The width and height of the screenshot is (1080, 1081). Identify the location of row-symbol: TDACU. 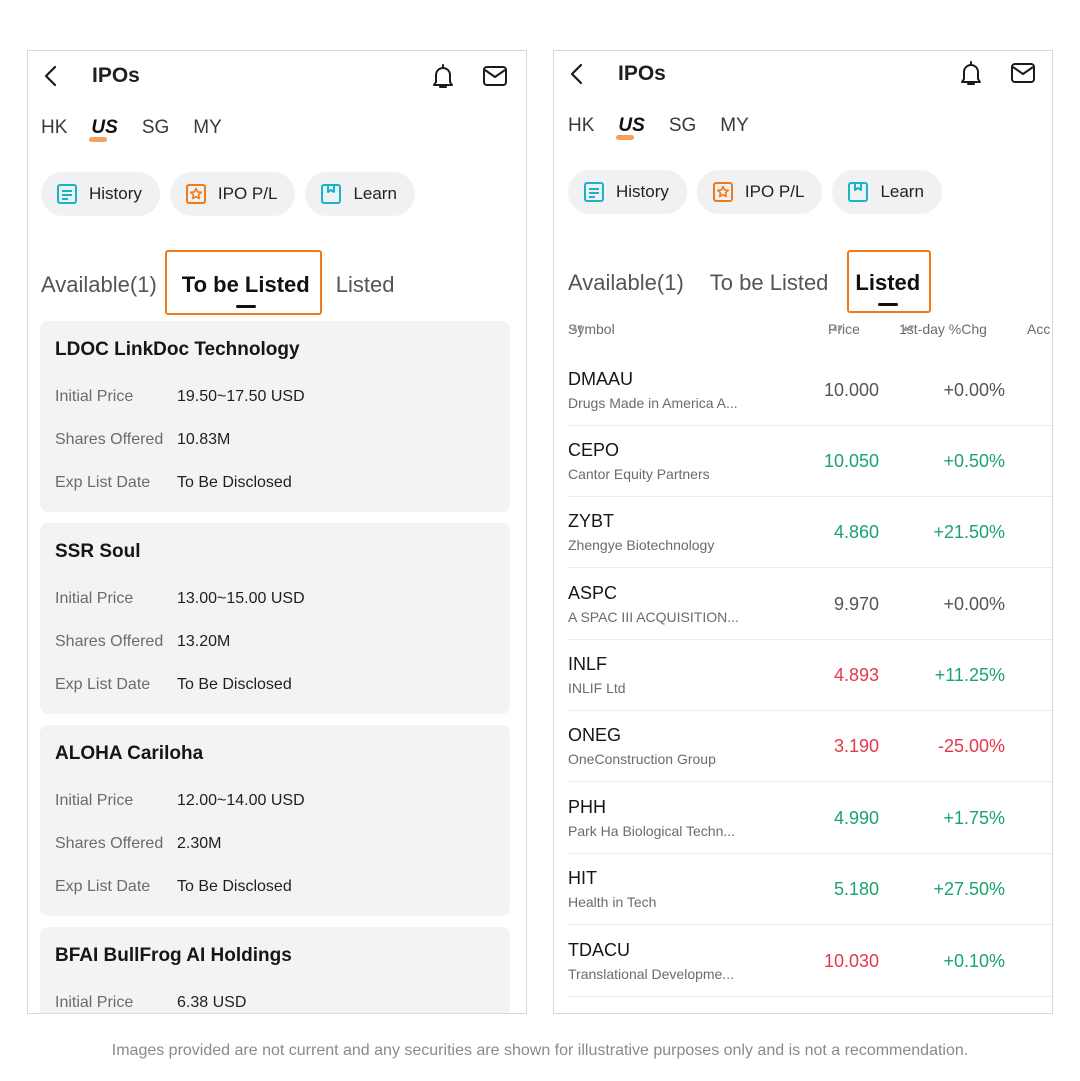
(599, 950).